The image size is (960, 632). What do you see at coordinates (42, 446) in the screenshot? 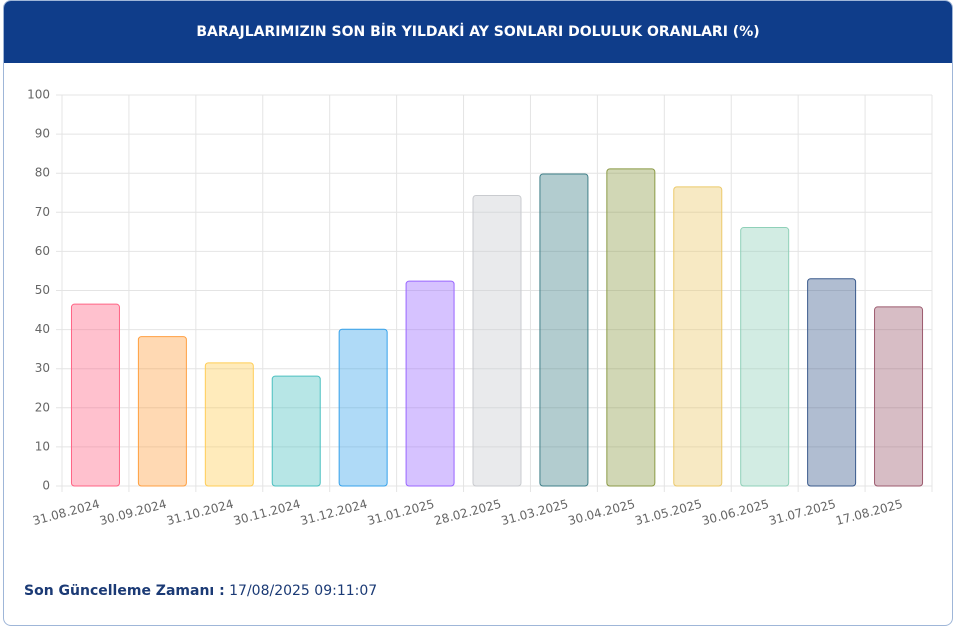
I see `y-tick-label: 10` at bounding box center [42, 446].